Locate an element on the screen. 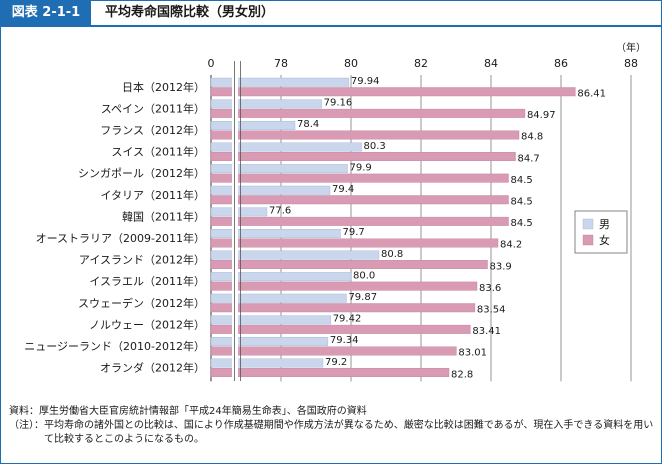 Image resolution: width=662 pixels, height=464 pixels. legend-box is located at coordinates (601, 232).